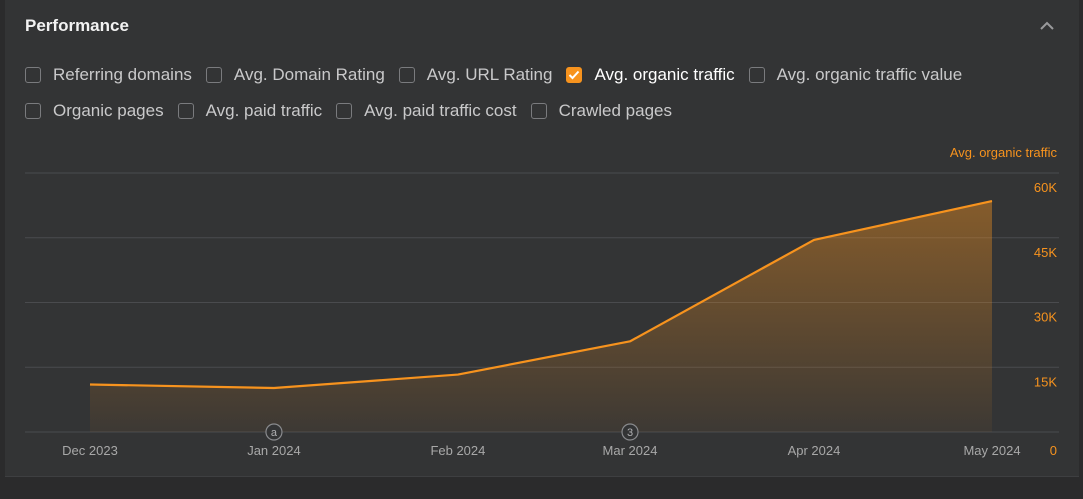  I want to click on y-tick-label: 0, so click(1053, 450).